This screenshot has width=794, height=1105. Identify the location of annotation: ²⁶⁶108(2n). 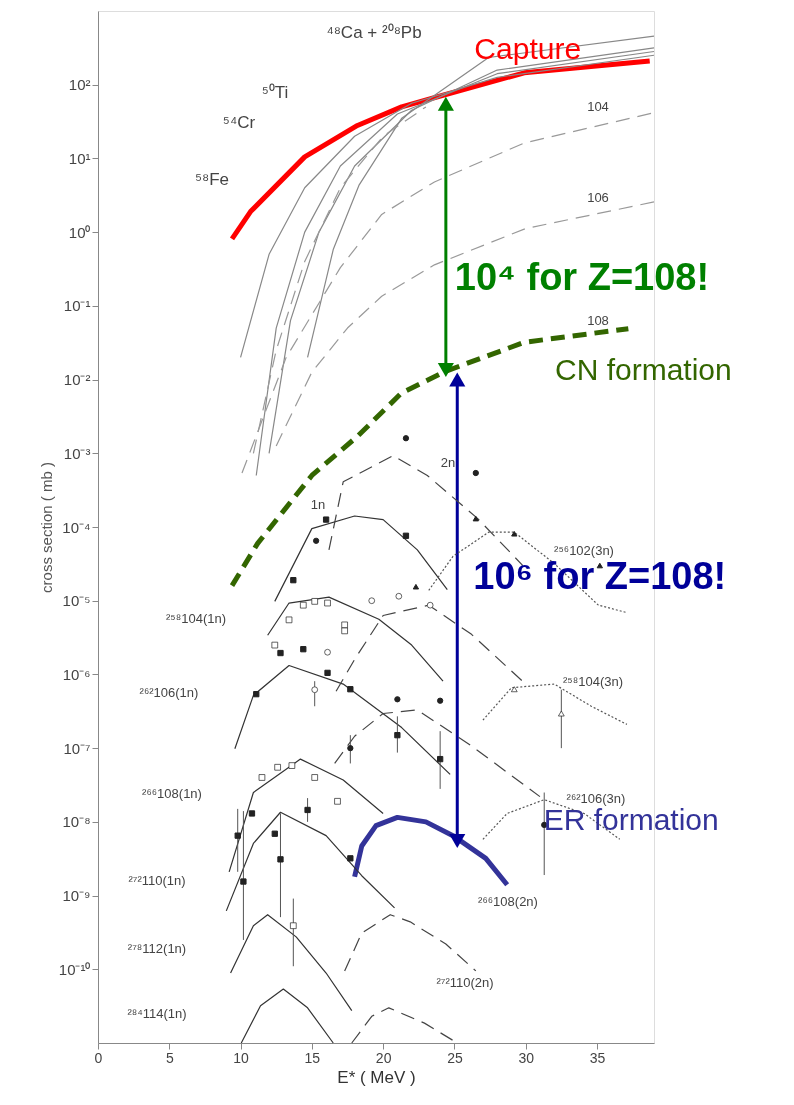
(508, 901).